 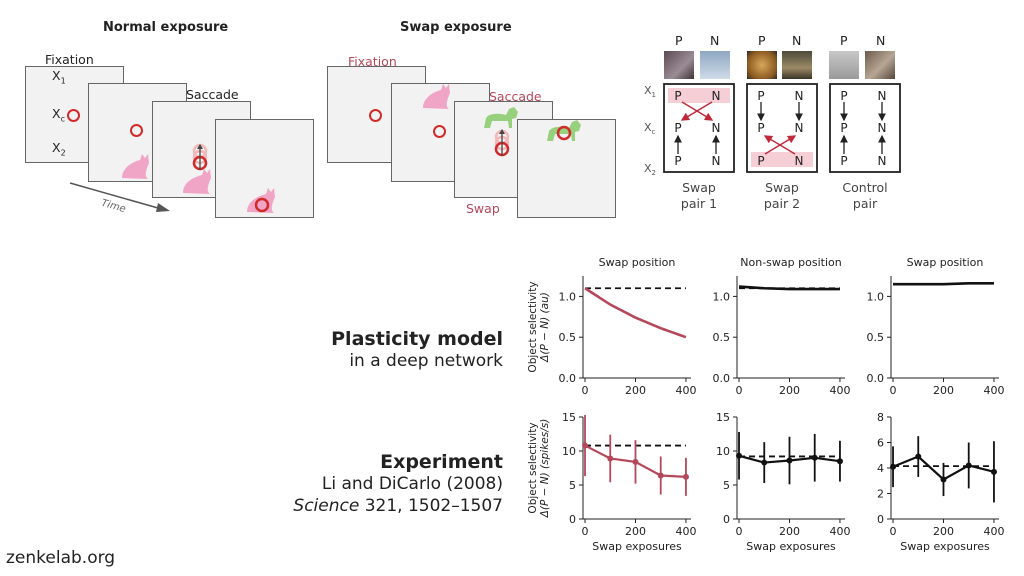 What do you see at coordinates (569, 417) in the screenshot?
I see `y-tick-label: 15` at bounding box center [569, 417].